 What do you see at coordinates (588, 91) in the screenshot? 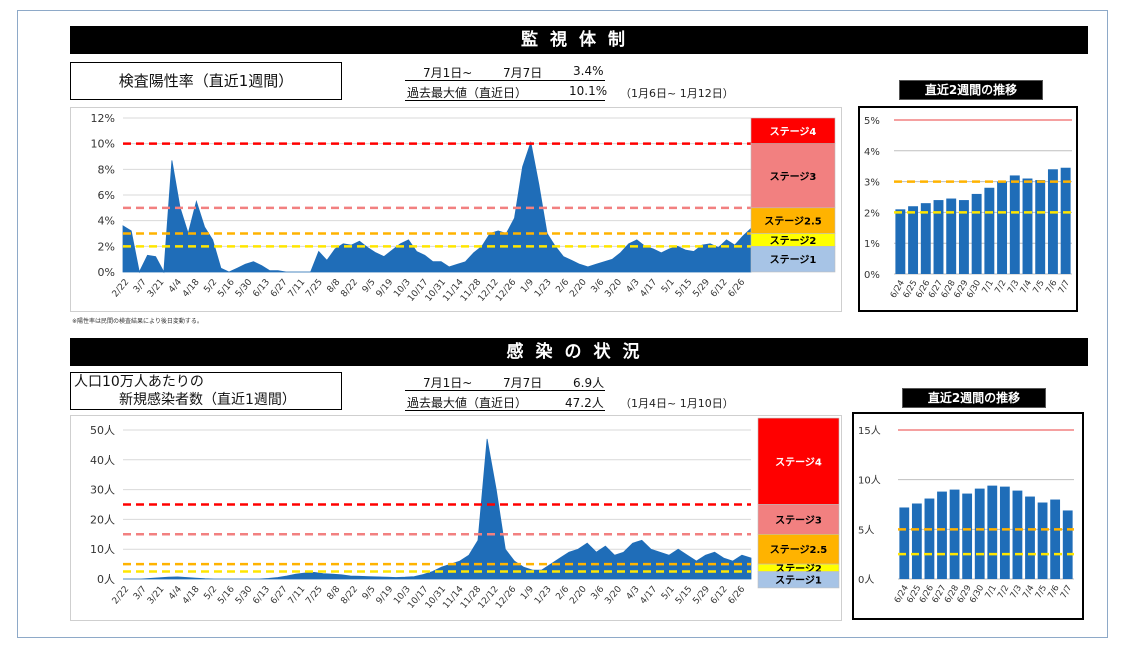
I see `max-value: 10.1%` at bounding box center [588, 91].